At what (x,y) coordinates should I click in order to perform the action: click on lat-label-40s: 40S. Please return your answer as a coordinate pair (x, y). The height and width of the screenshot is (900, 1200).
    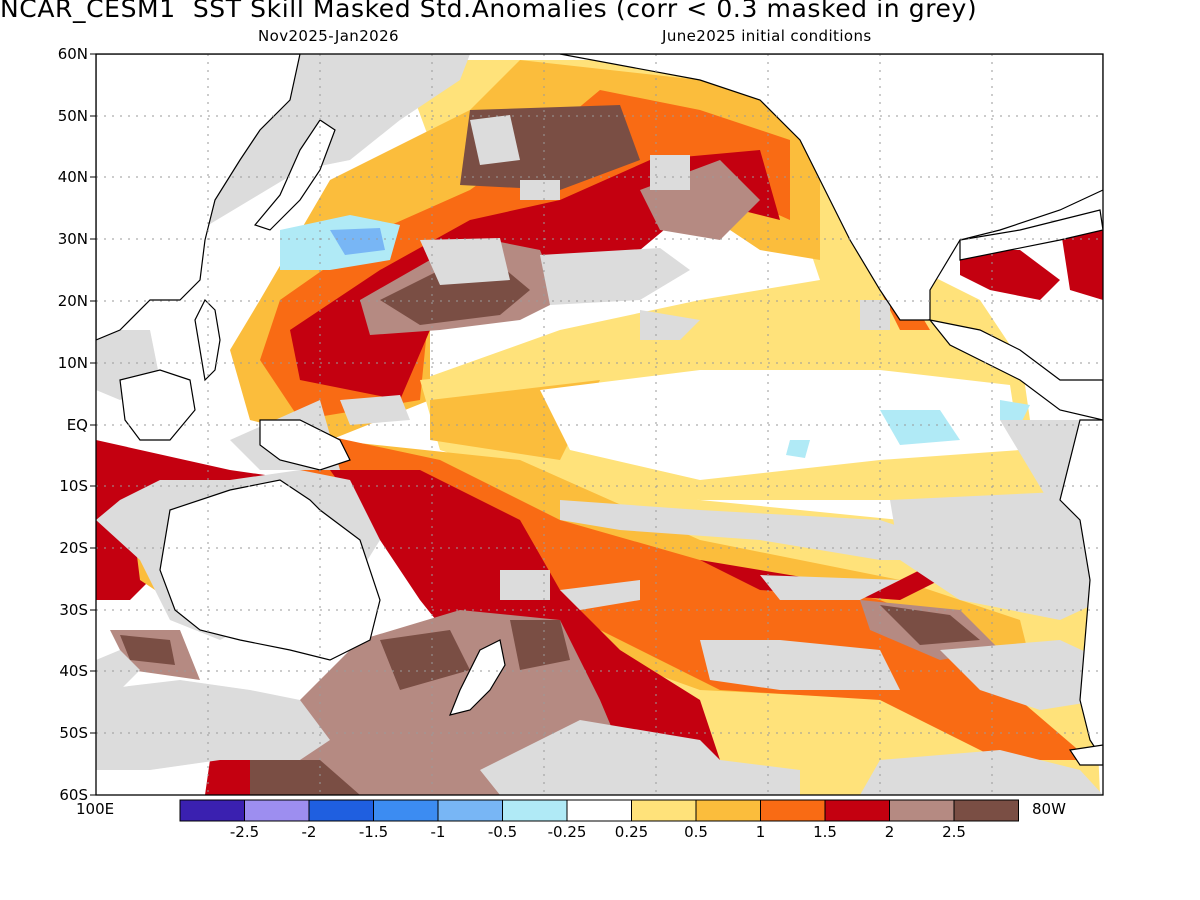
    Looking at the image, I should click on (73, 671).